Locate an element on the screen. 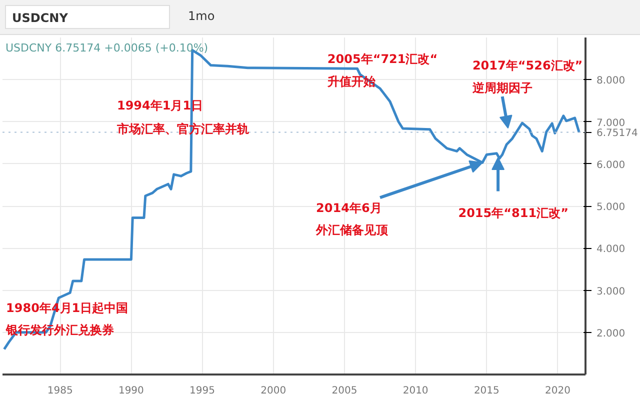 The image size is (640, 396). y-tick-label: 8.000 is located at coordinates (611, 81).